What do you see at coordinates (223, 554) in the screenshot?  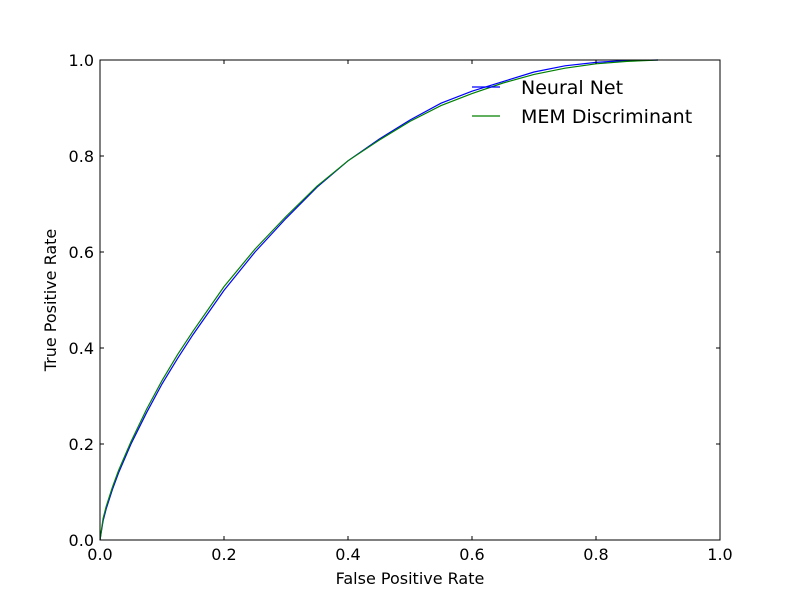 I see `x-tick-label: 0.2` at bounding box center [223, 554].